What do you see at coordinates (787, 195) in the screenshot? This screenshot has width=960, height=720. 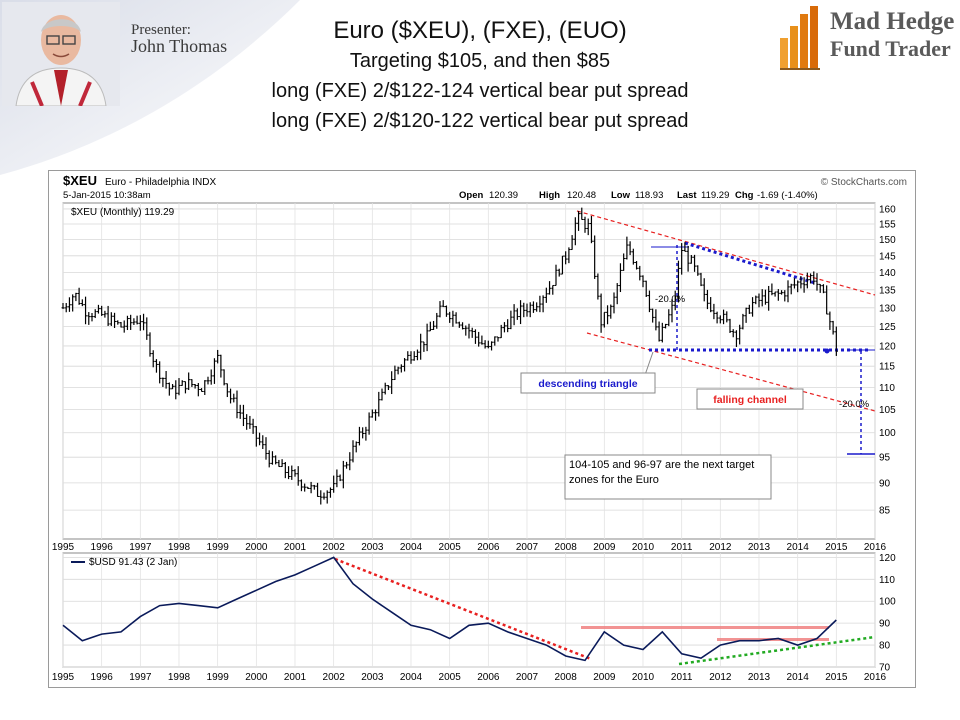 I see `quote-chg: -1.69 (-1.40%)` at bounding box center [787, 195].